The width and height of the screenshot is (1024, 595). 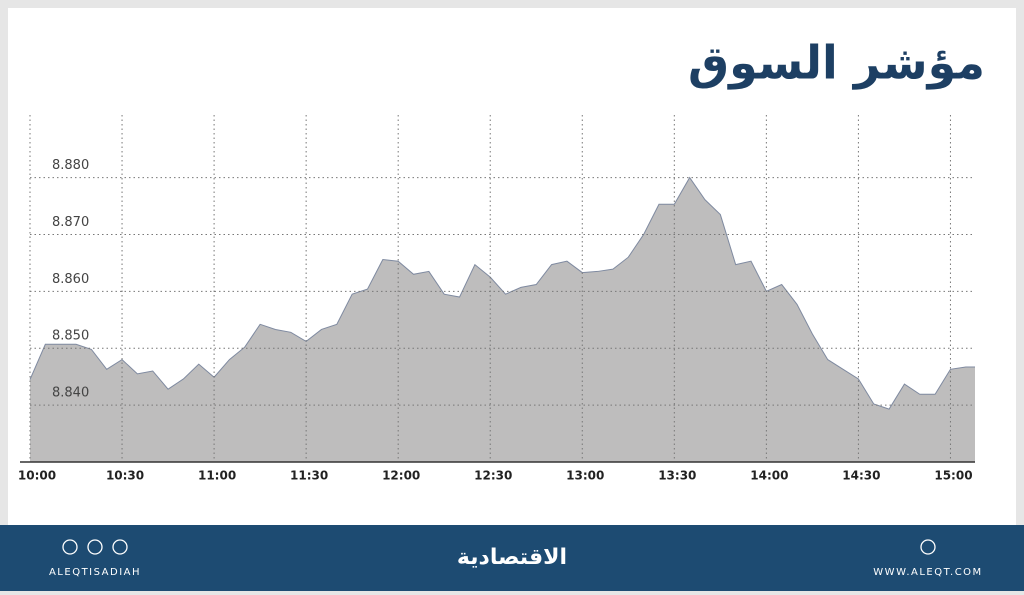 What do you see at coordinates (927, 572) in the screenshot?
I see `footer-right: WWW.ALEQT.COM` at bounding box center [927, 572].